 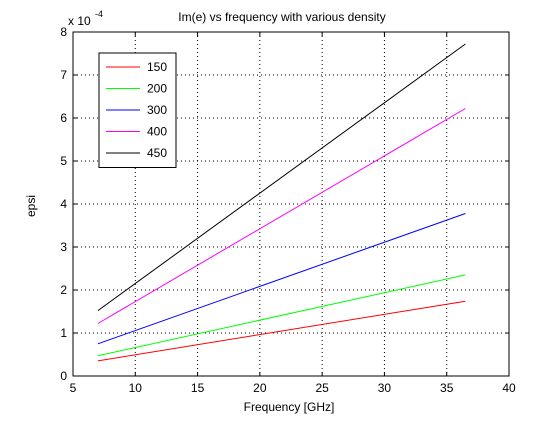 What do you see at coordinates (73, 388) in the screenshot?
I see `x-tick-label: 5` at bounding box center [73, 388].